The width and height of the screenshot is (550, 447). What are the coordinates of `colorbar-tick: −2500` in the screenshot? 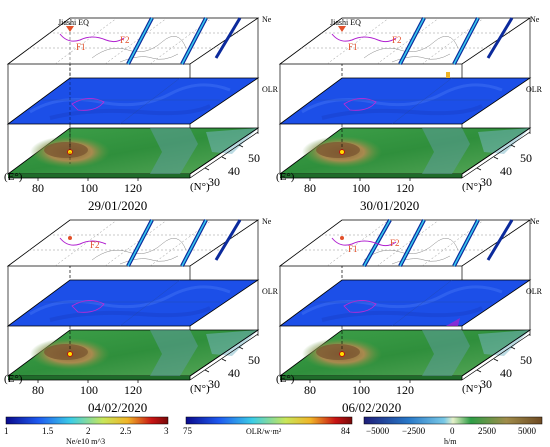 It's located at (414, 431).